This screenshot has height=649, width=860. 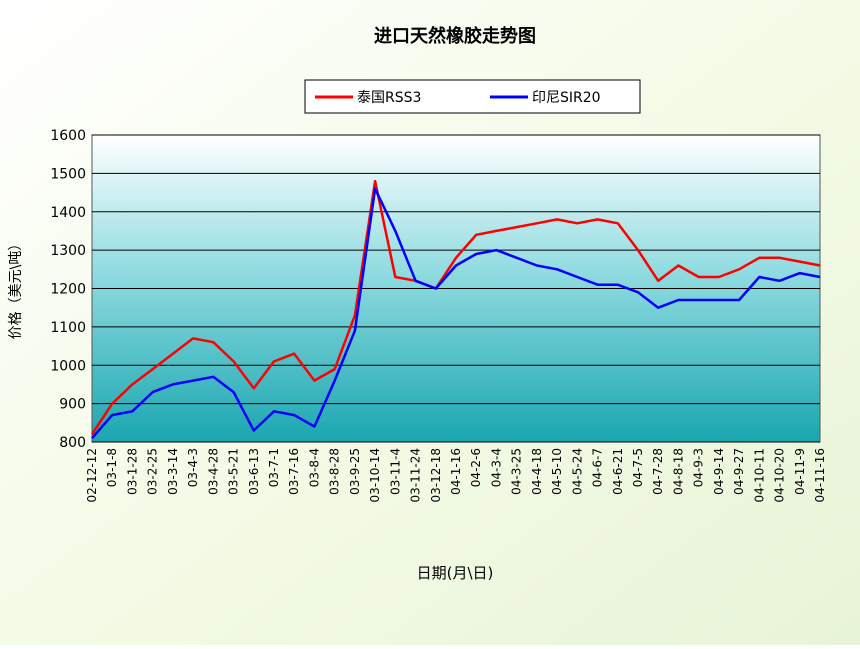 I want to click on y-tick-label: 1500, so click(x=68, y=174).